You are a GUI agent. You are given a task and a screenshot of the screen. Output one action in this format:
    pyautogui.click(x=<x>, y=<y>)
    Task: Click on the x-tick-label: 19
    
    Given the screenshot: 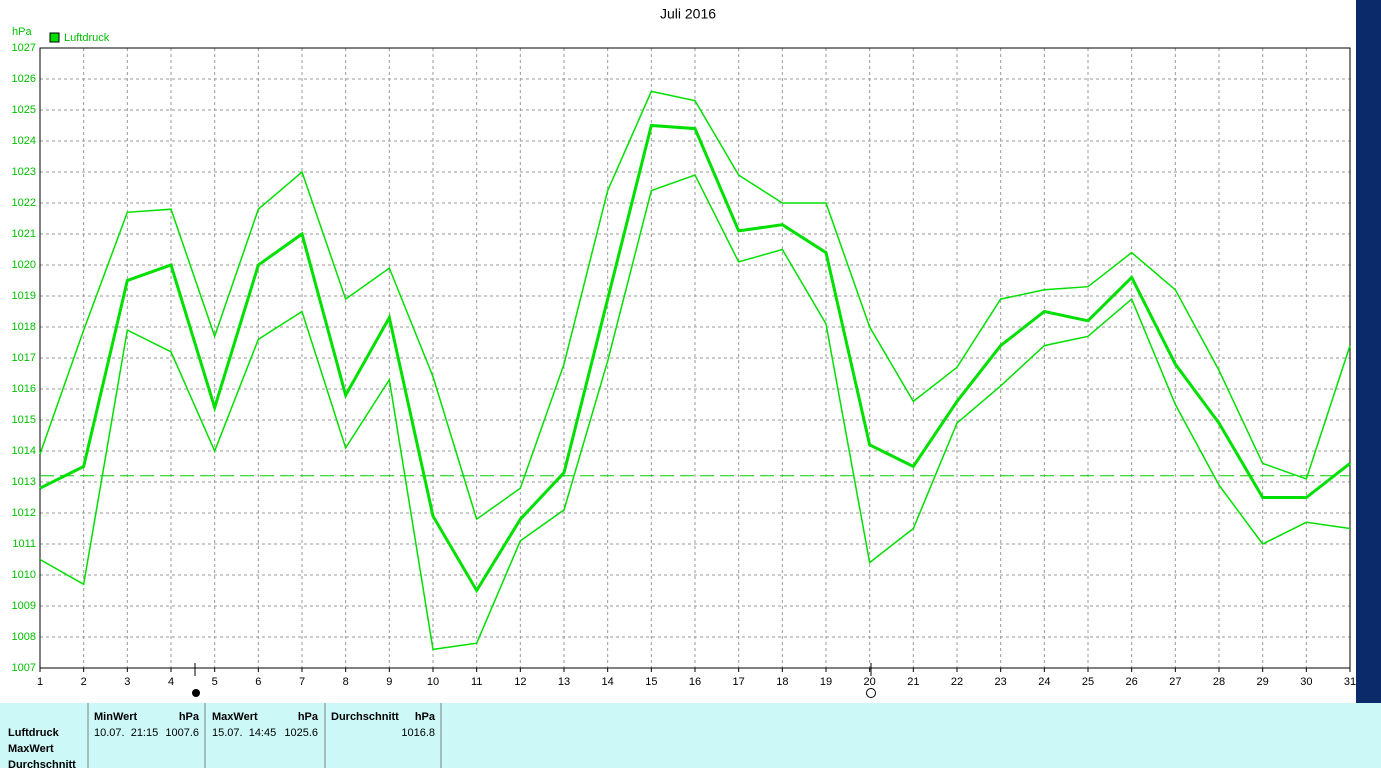 What is the action you would take?
    pyautogui.click(x=826, y=682)
    